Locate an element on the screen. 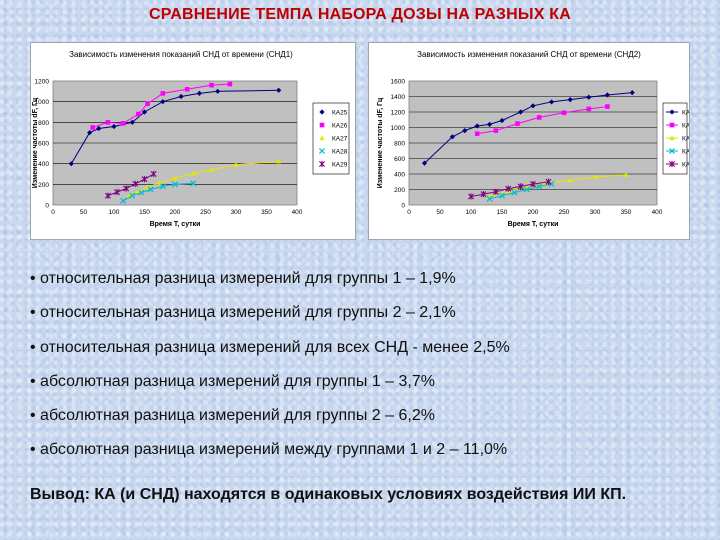 Image resolution: width=720 pixels, height=540 pixels. legend-label: КА28 is located at coordinates (340, 152).